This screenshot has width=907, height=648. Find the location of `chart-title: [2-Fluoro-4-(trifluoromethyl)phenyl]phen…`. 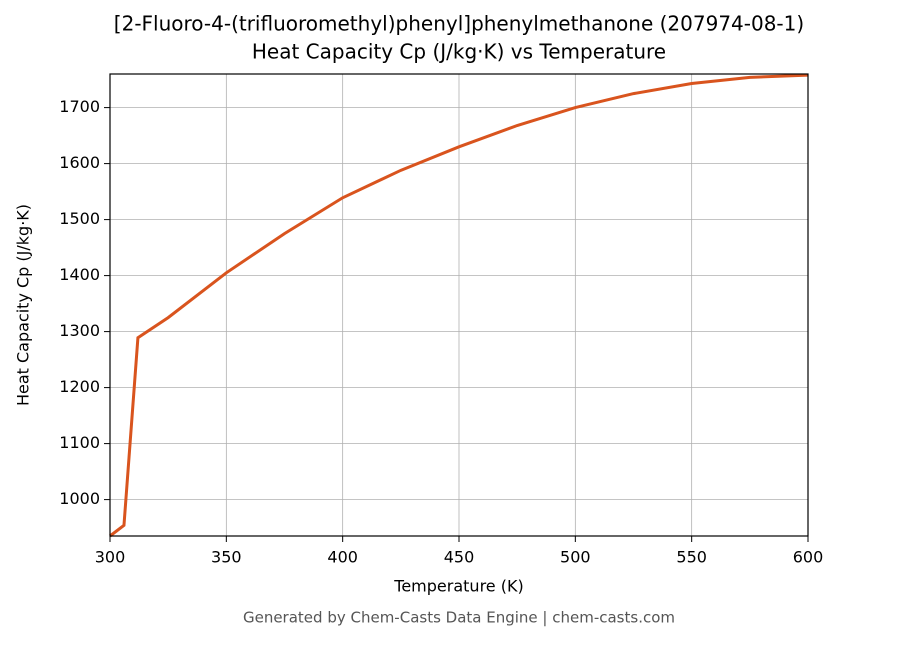

chart-title: [2-Fluoro-4-(trifluoromethyl)phenyl]phen… is located at coordinates (459, 24).